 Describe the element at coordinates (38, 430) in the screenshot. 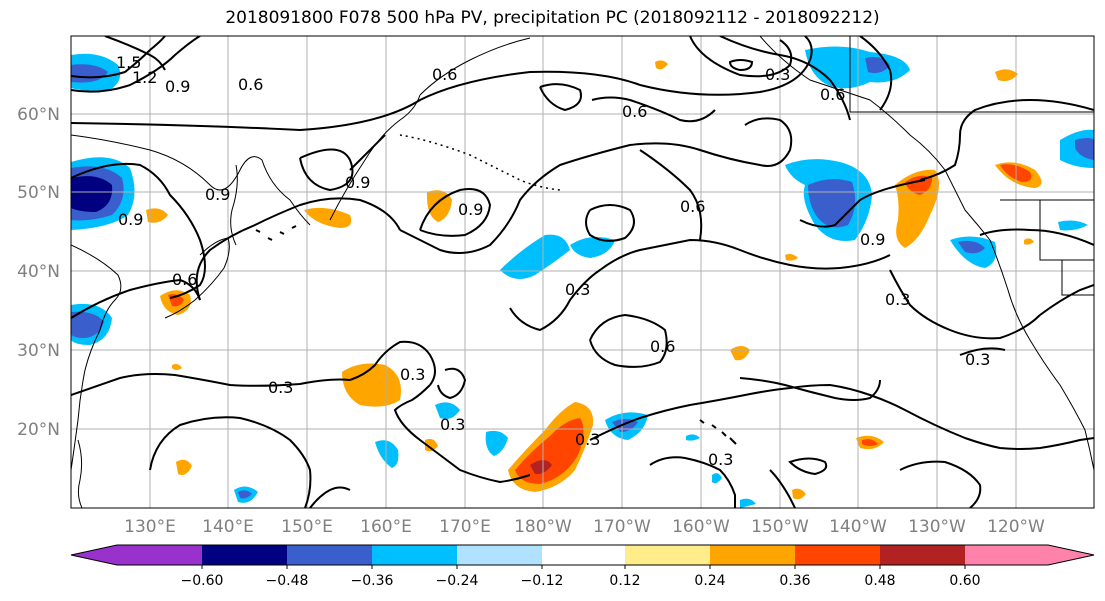

I see `lat-label: 20°N` at that location.